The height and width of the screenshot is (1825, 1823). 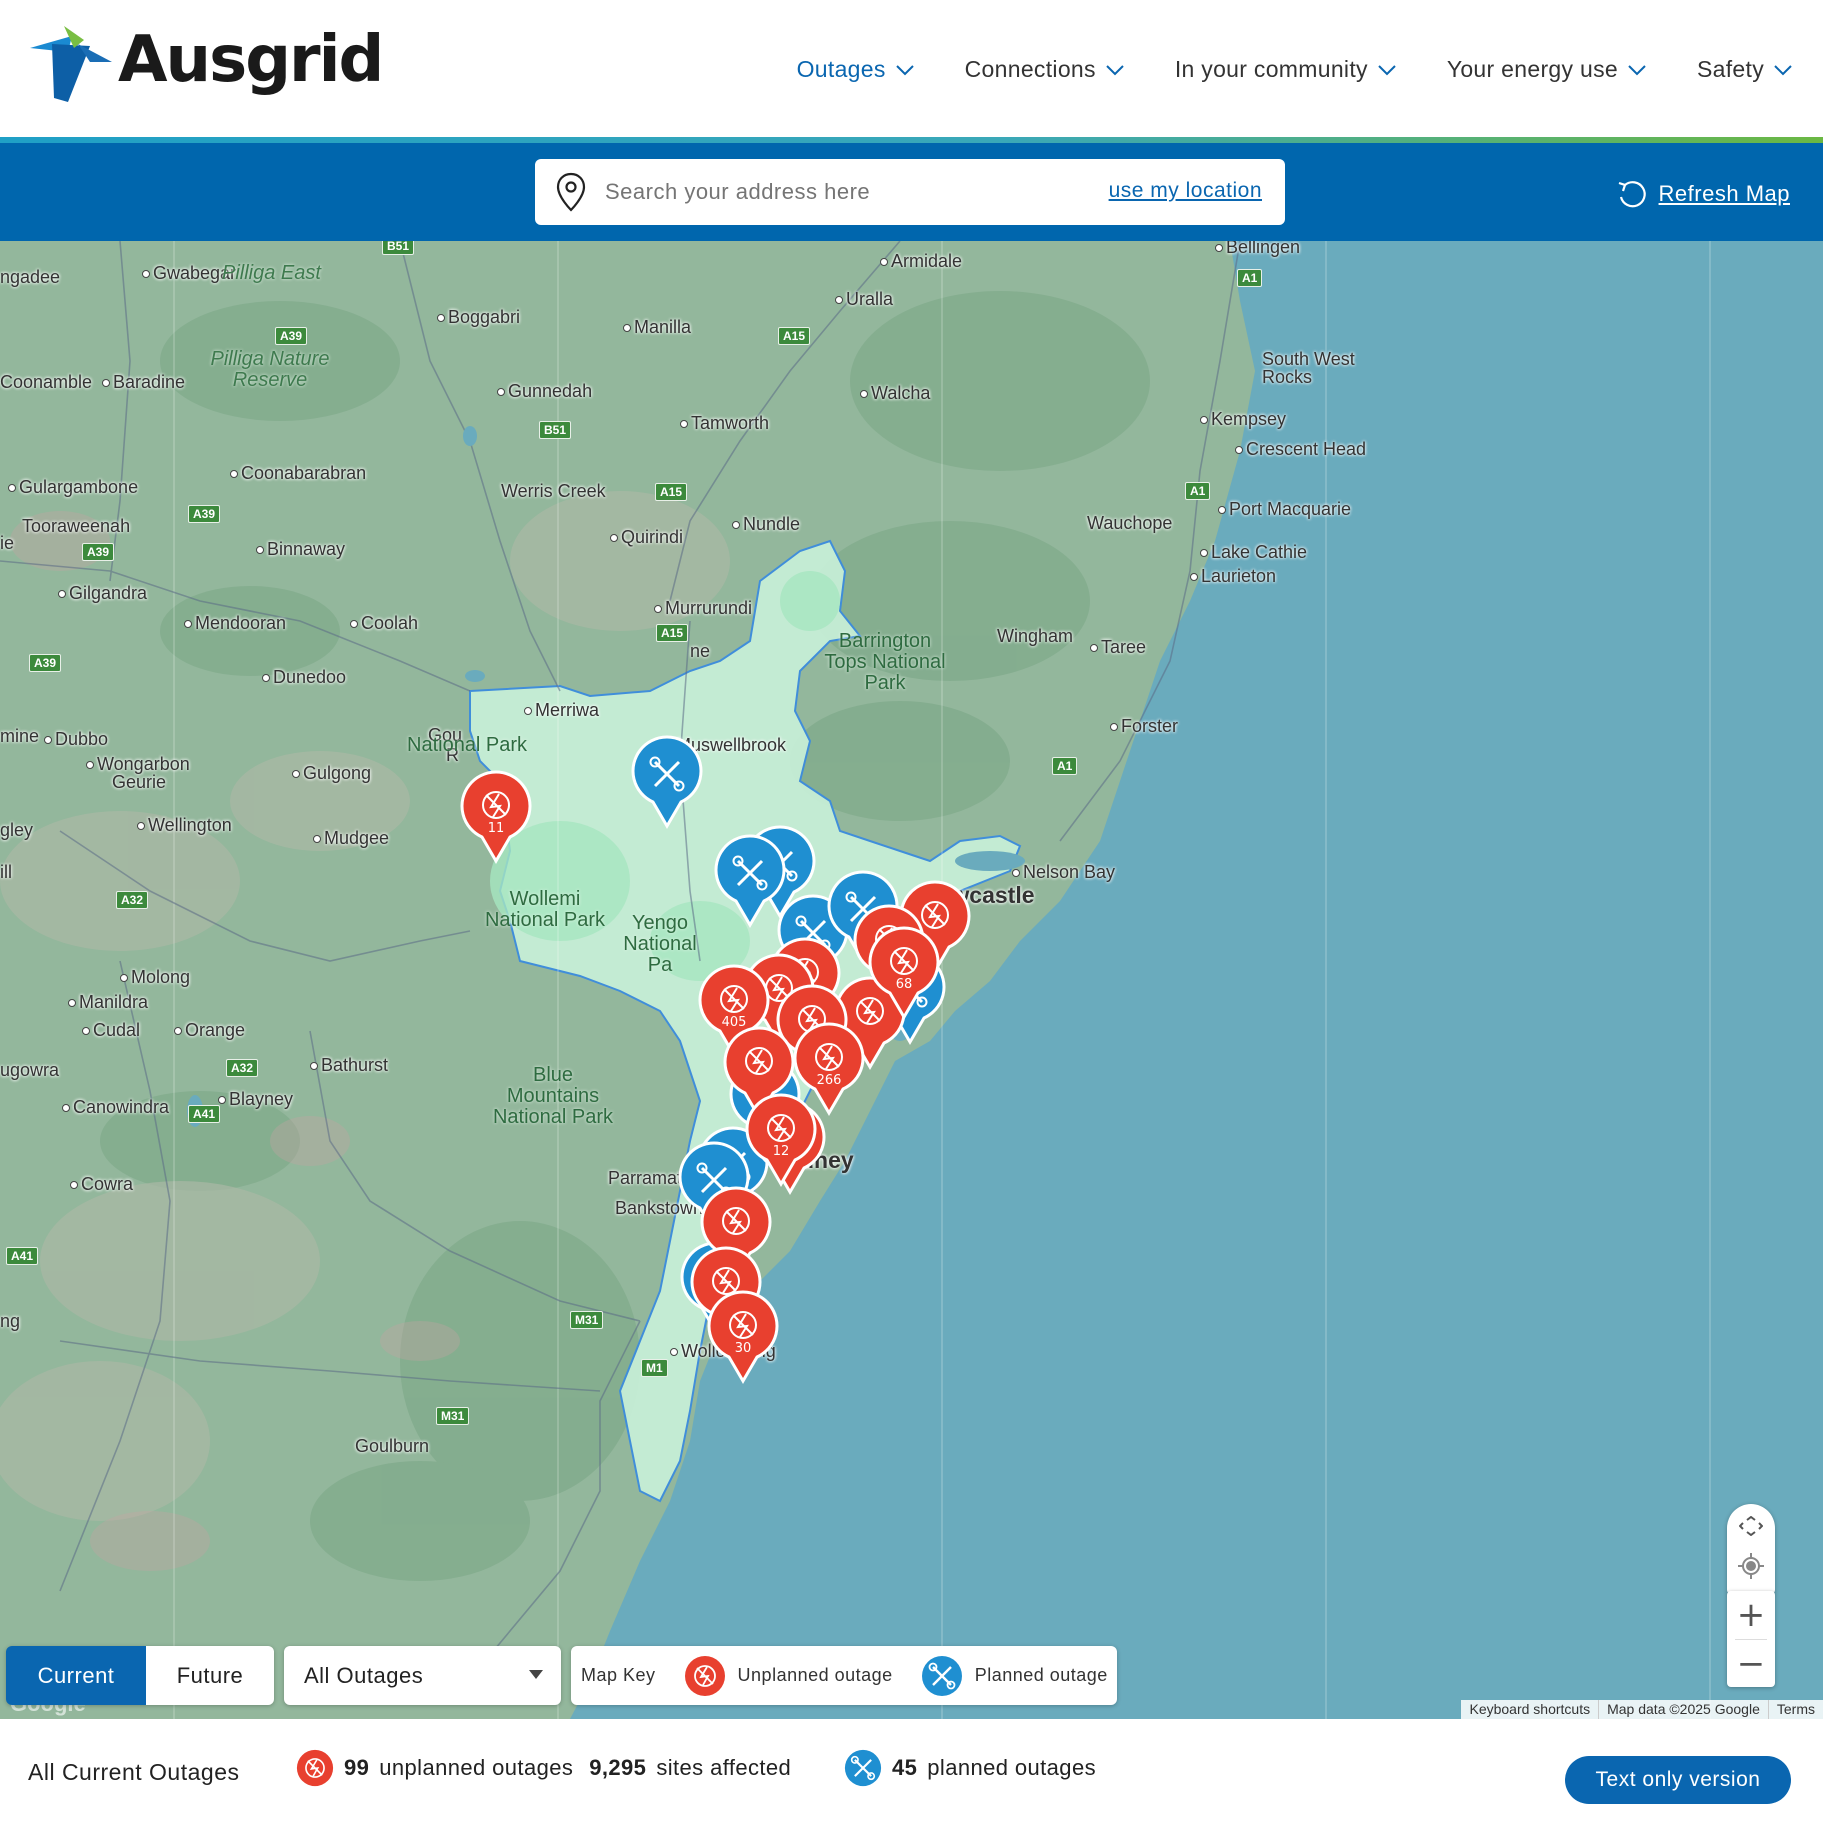 What do you see at coordinates (445, 735) in the screenshot?
I see `place-label: Gou` at bounding box center [445, 735].